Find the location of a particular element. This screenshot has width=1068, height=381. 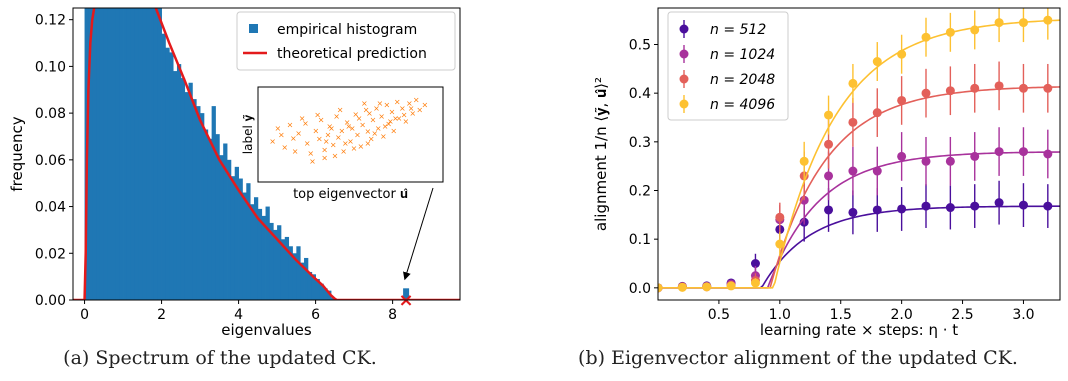

legend-label: n = 4096 is located at coordinates (742, 105).